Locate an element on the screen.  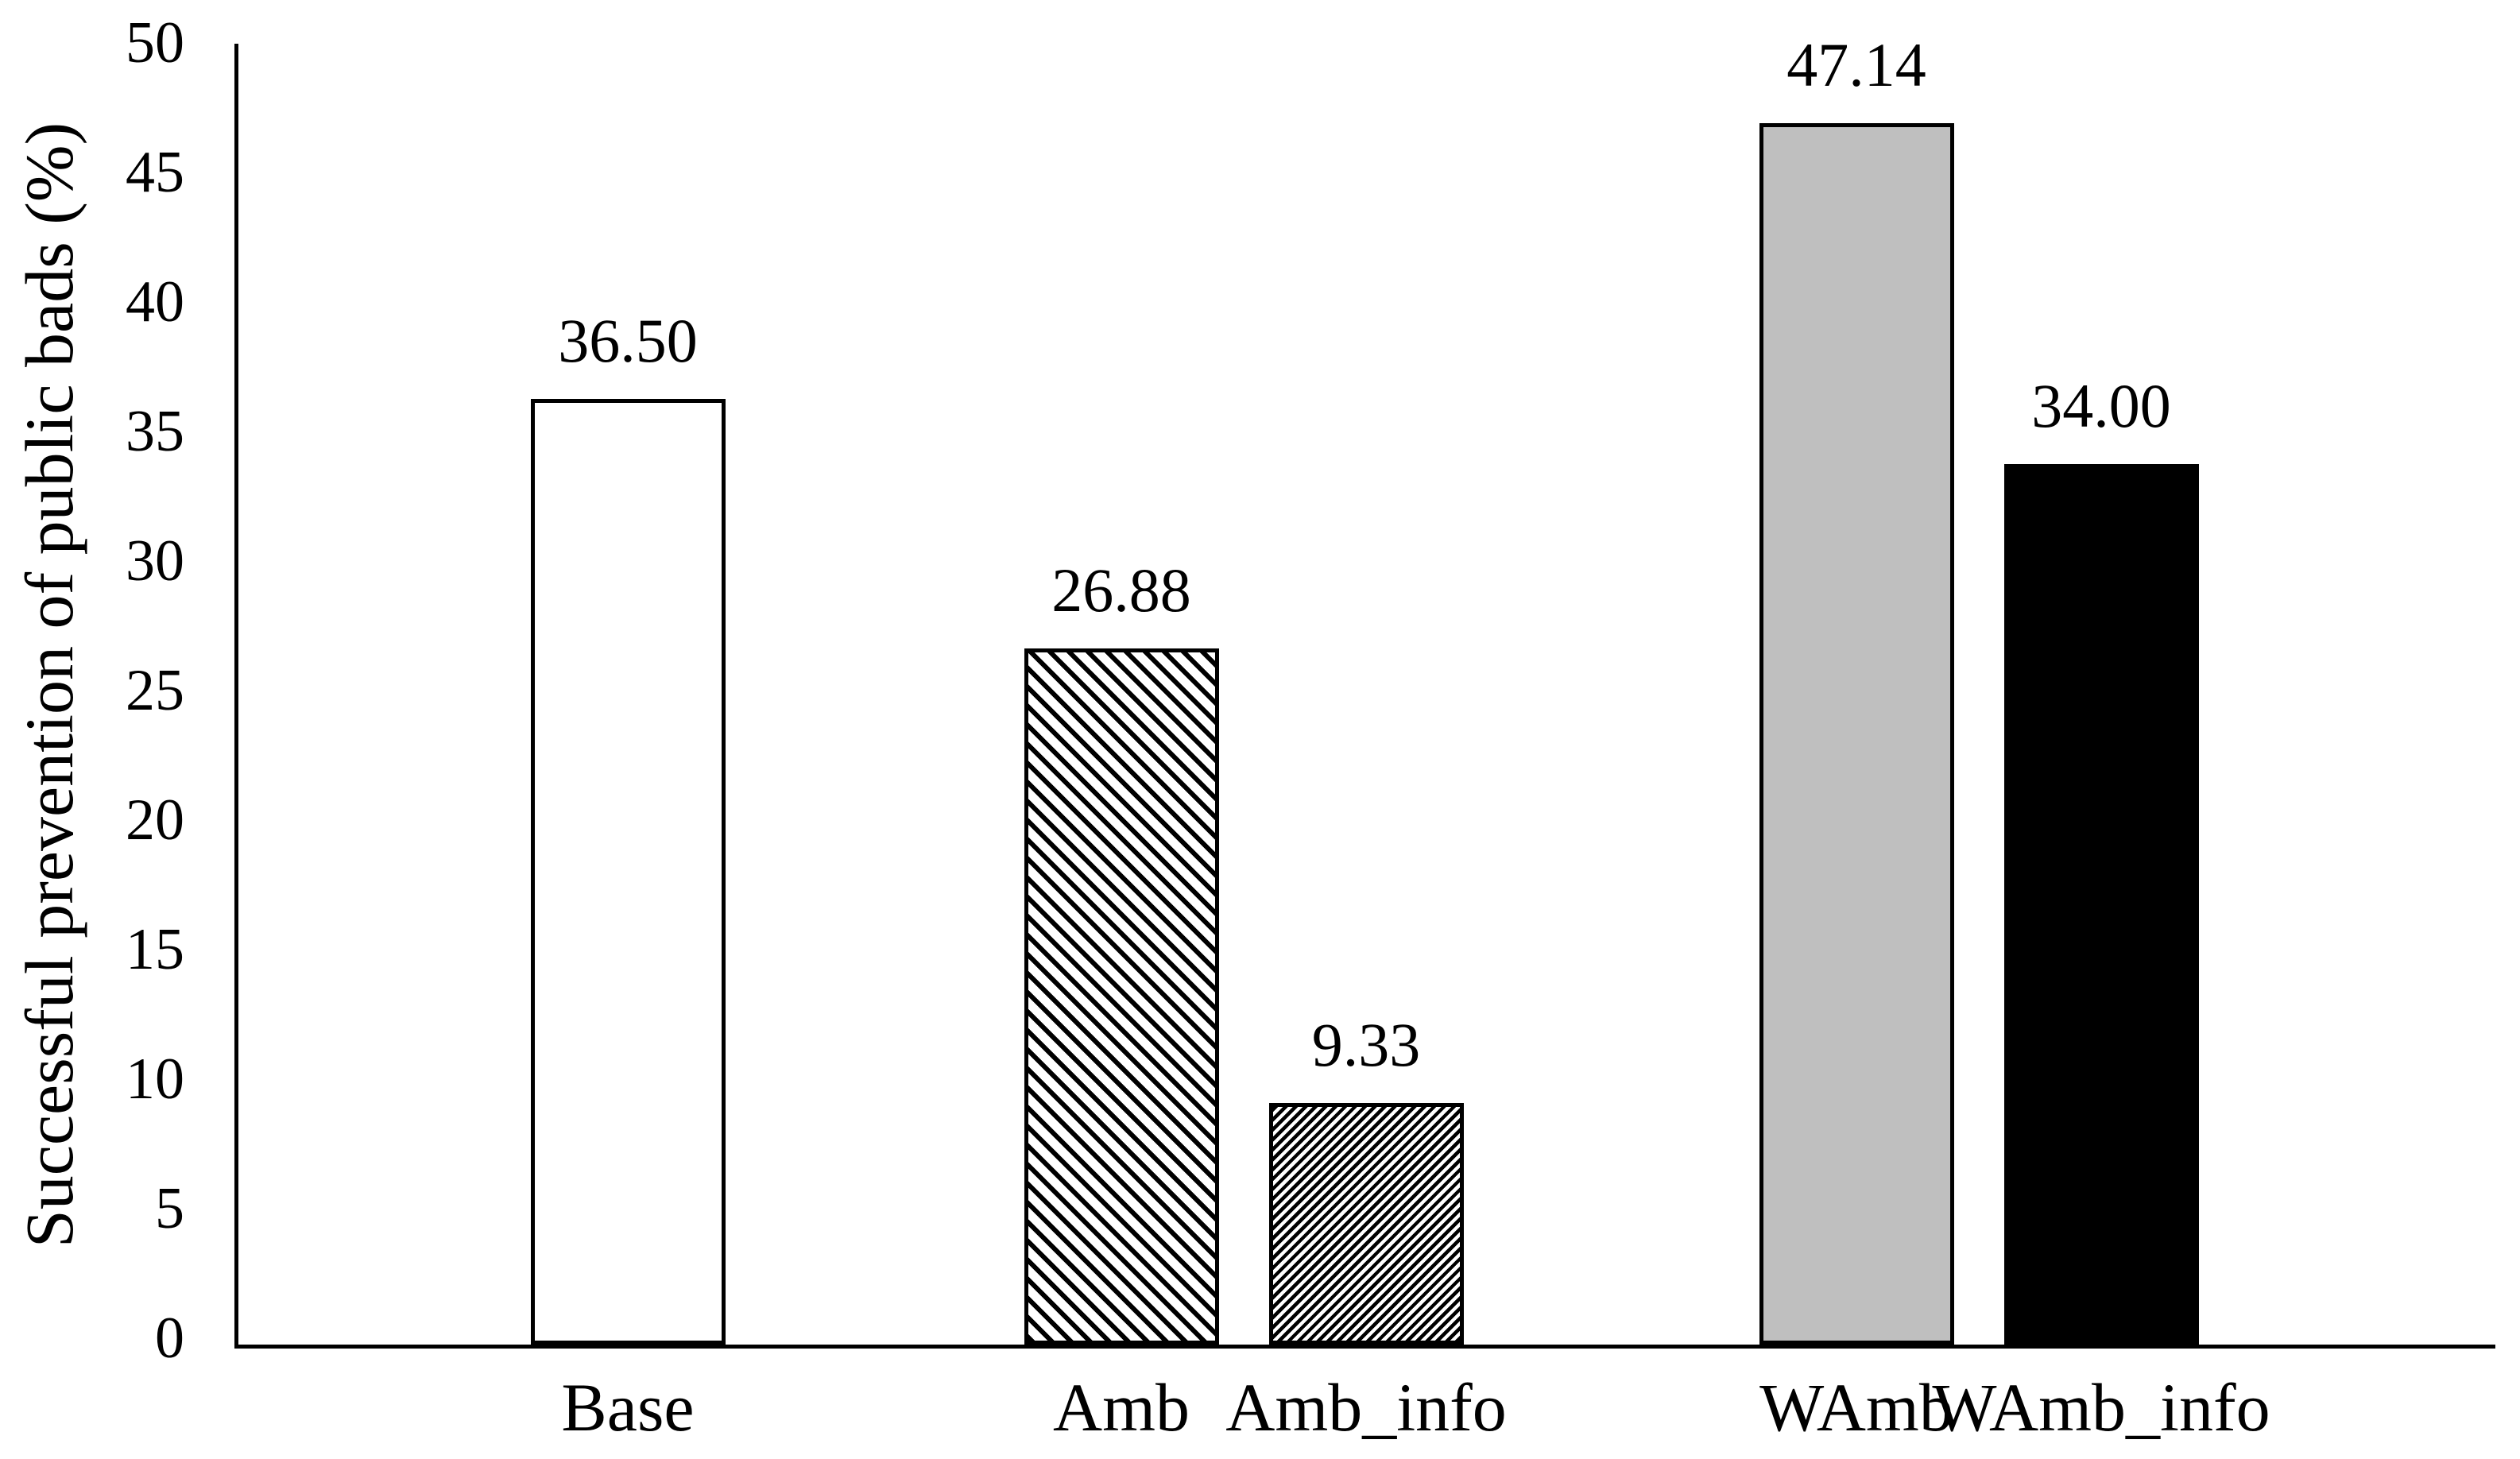
bar-wamb is located at coordinates (1856, 734).